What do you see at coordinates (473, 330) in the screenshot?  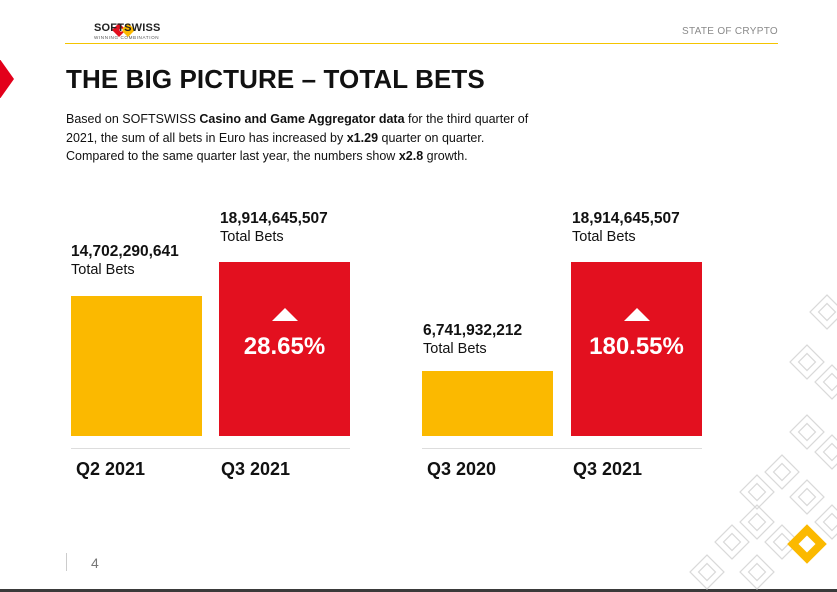 I see `q3-2020-value: 6,741,932,212` at bounding box center [473, 330].